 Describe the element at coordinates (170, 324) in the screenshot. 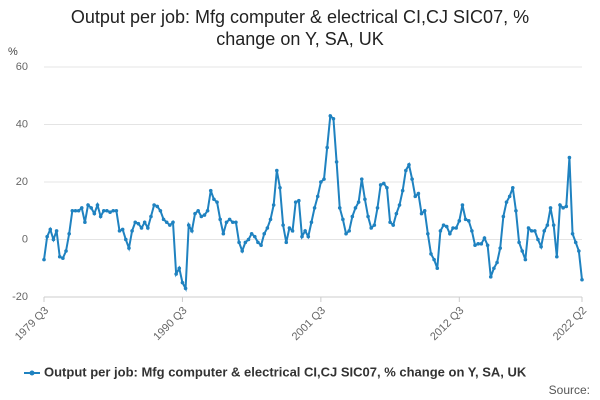

I see `x-tick-label: 1990 Q3` at that location.